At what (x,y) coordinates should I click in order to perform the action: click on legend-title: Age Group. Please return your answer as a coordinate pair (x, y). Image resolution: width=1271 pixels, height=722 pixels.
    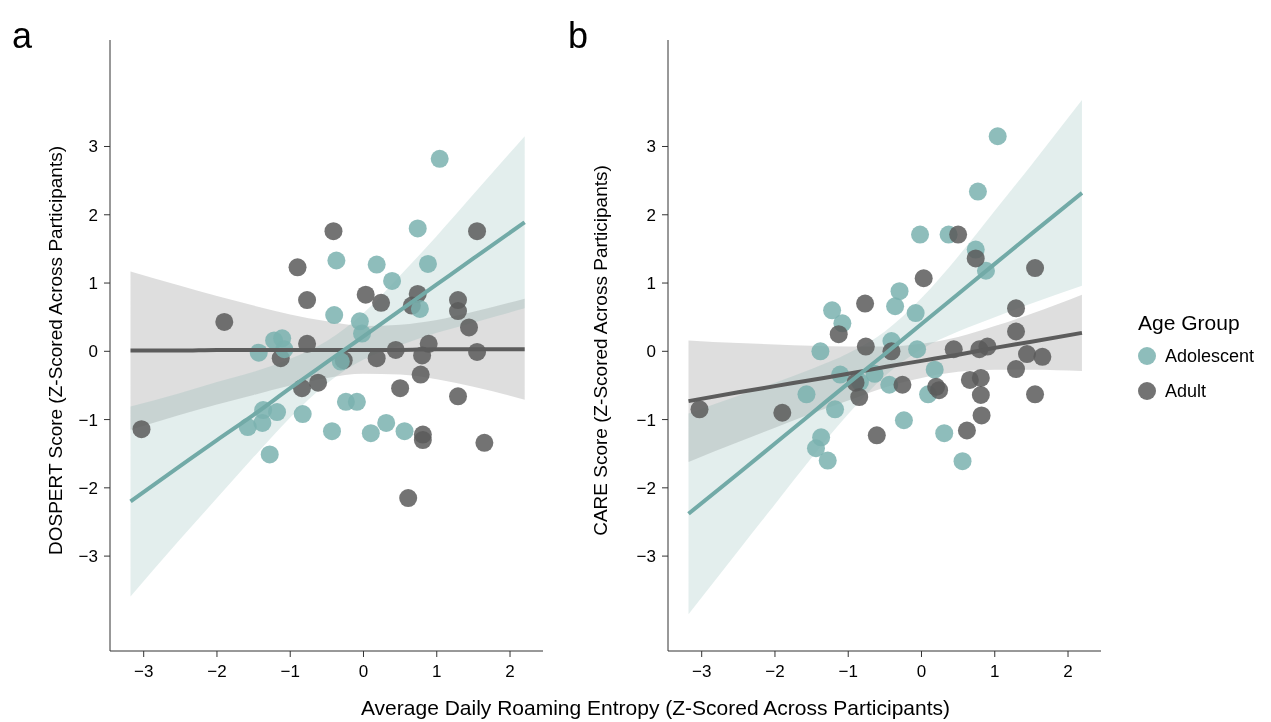
    Looking at the image, I should click on (1189, 322).